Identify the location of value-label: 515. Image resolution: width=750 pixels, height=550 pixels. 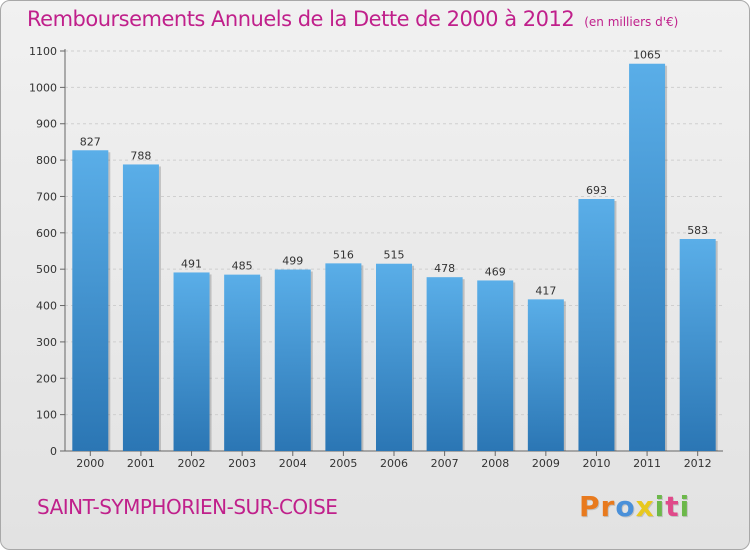
(394, 255).